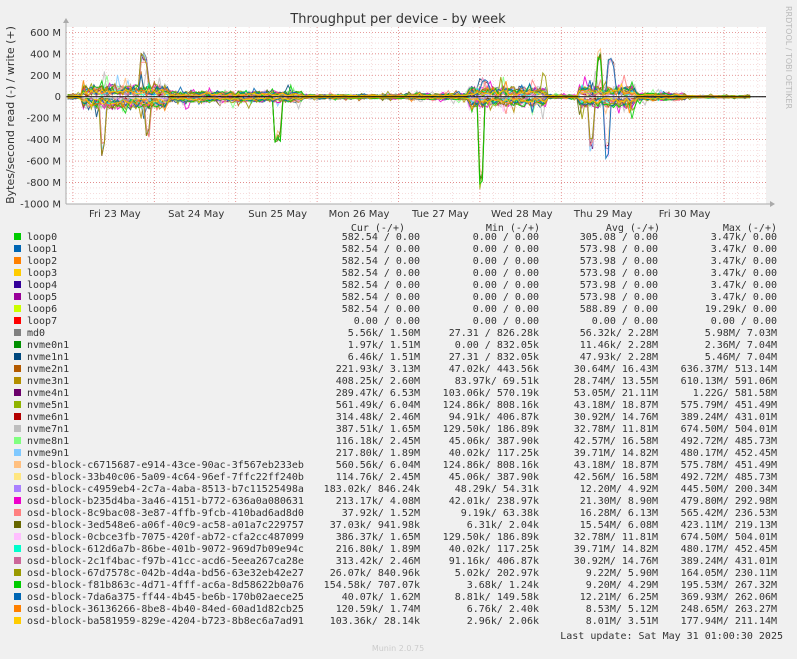  Describe the element at coordinates (788, 57) in the screenshot. I see `rrdtool-credit: RRDTOOL / TOBI OETIKER` at that location.